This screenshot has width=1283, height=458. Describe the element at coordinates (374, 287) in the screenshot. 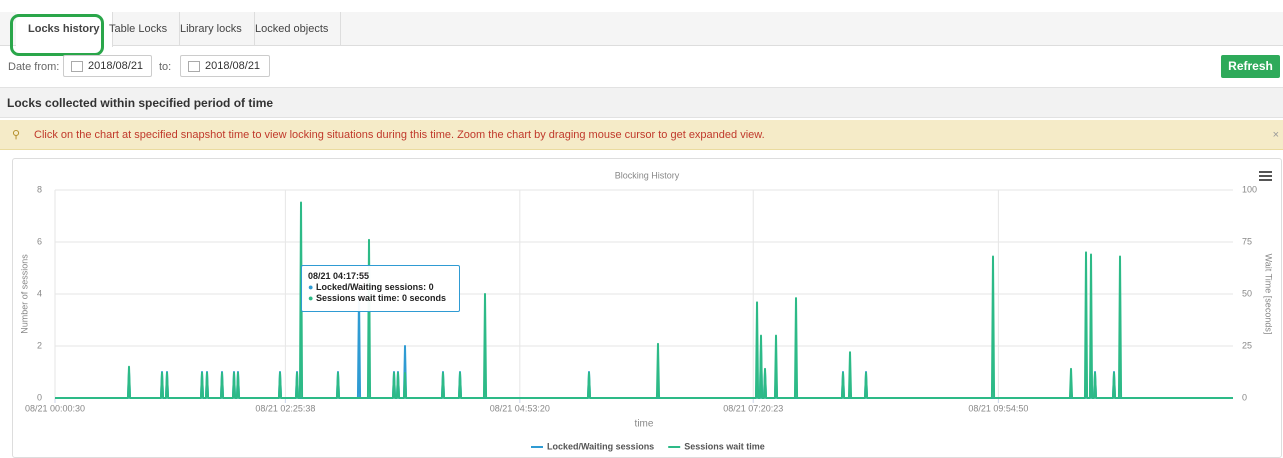

I see `tooltip-text: Locked/Waiting sessions: 0` at that location.